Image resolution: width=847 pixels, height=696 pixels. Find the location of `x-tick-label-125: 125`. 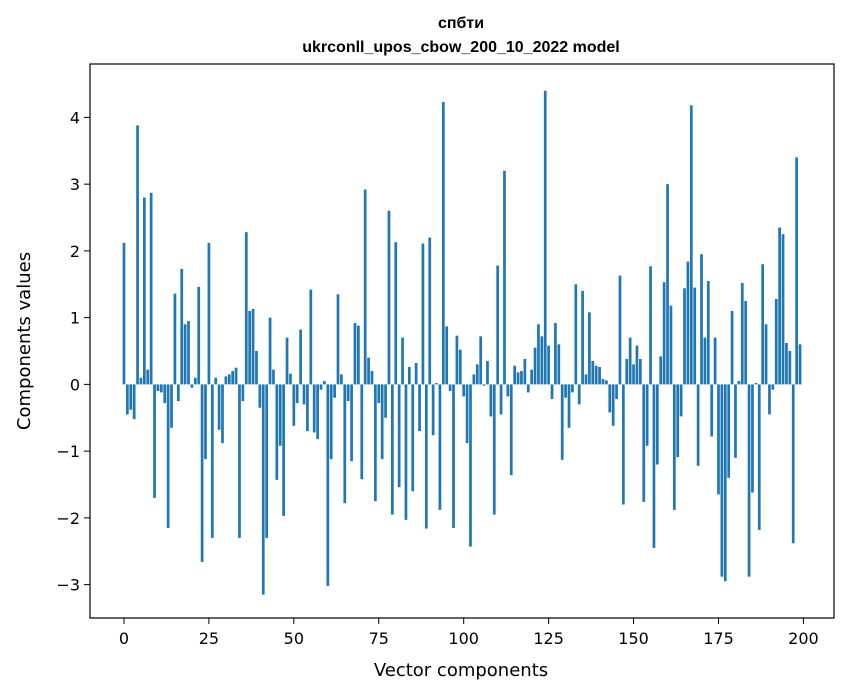

x-tick-label-125: 125 is located at coordinates (548, 638).